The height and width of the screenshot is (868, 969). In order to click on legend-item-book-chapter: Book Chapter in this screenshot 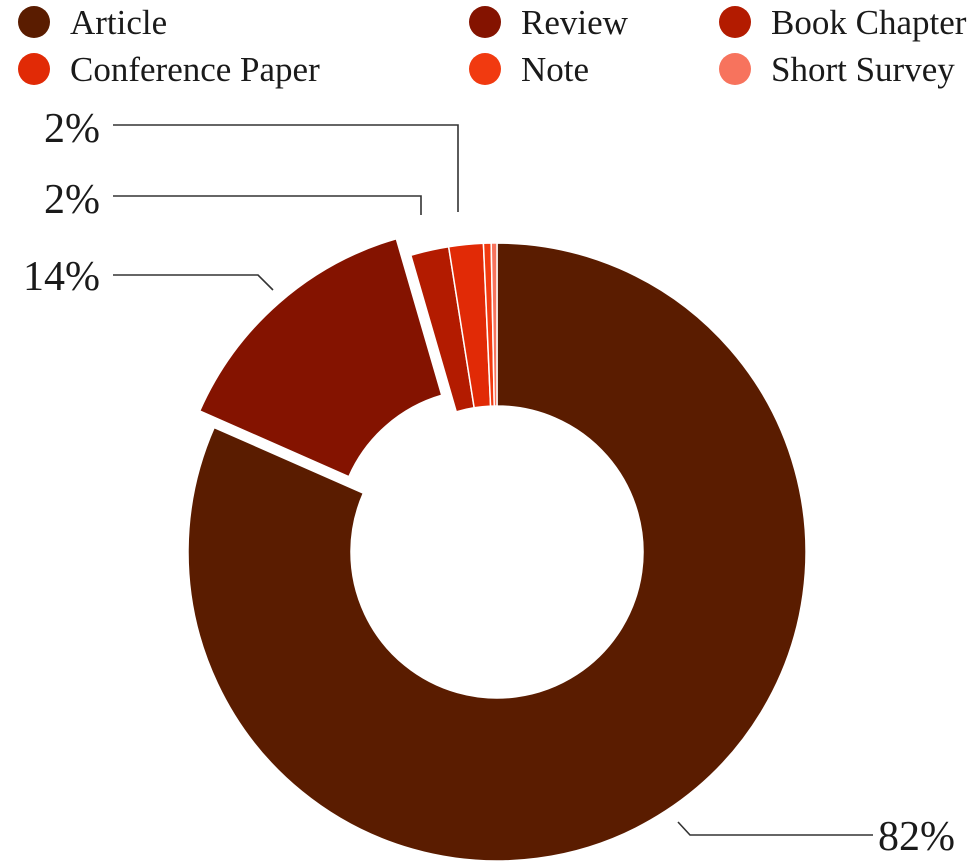, I will do `click(843, 22)`.